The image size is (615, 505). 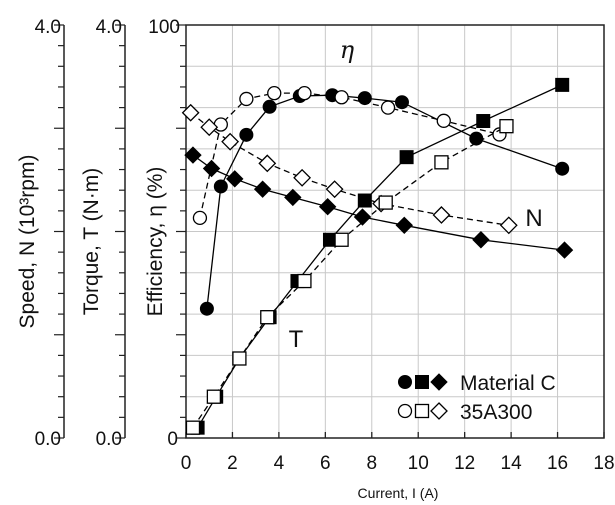 I want to click on legend-marker-open-circle, so click(x=405, y=411).